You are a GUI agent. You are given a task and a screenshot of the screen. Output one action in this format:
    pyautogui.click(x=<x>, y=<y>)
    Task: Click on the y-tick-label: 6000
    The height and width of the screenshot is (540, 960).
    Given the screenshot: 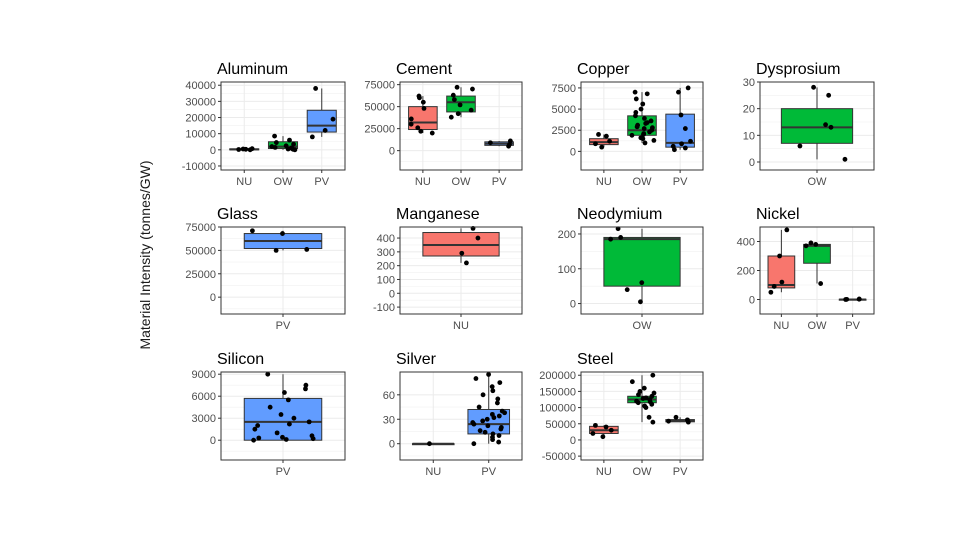 What is the action you would take?
    pyautogui.click(x=204, y=397)
    